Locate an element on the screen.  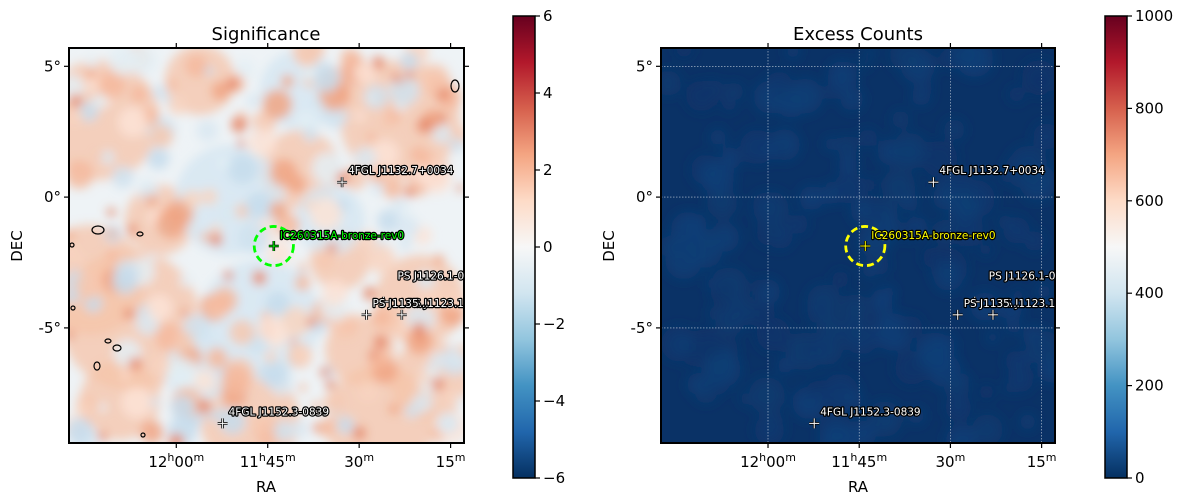
colorbar-tick-label: 200 is located at coordinates (1149, 386).